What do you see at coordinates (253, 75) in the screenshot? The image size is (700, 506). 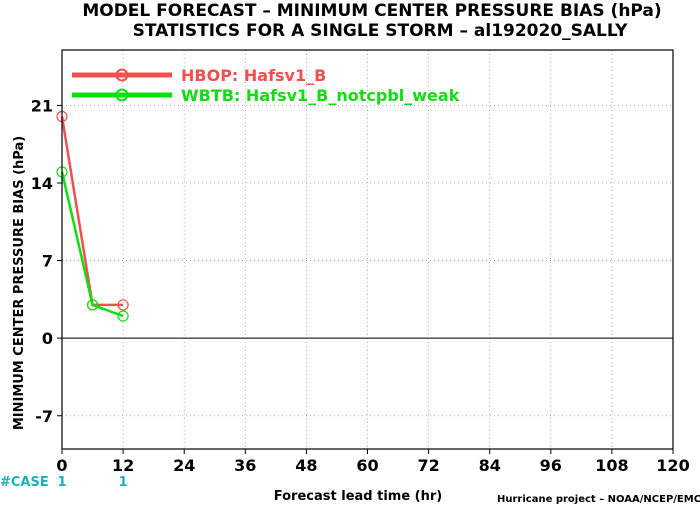 I see `legend-entry: HBOP: Hafsv1_B` at bounding box center [253, 75].